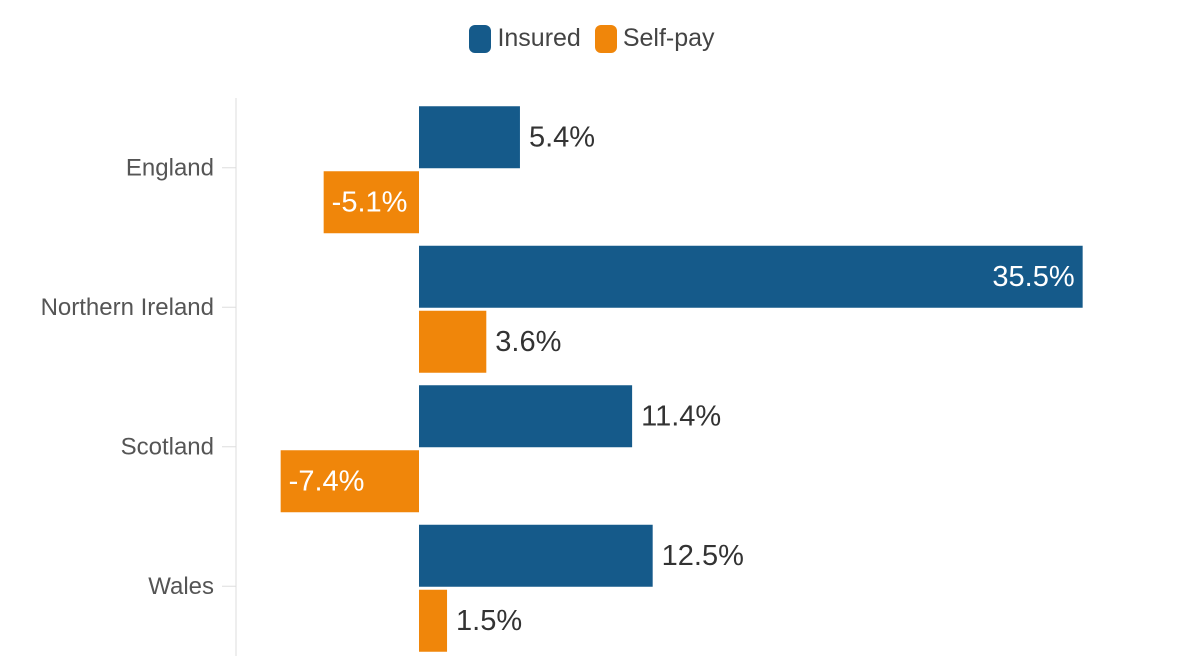  I want to click on data-label-self-pay-northern-ireland: 3.6%, so click(528, 342).